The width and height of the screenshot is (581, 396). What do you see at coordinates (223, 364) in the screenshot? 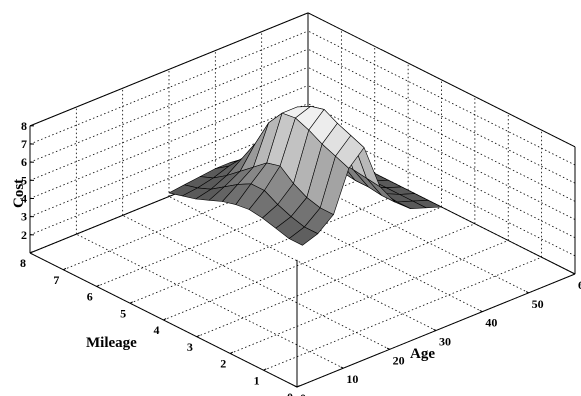
I see `y-tick-label: 2` at bounding box center [223, 364].